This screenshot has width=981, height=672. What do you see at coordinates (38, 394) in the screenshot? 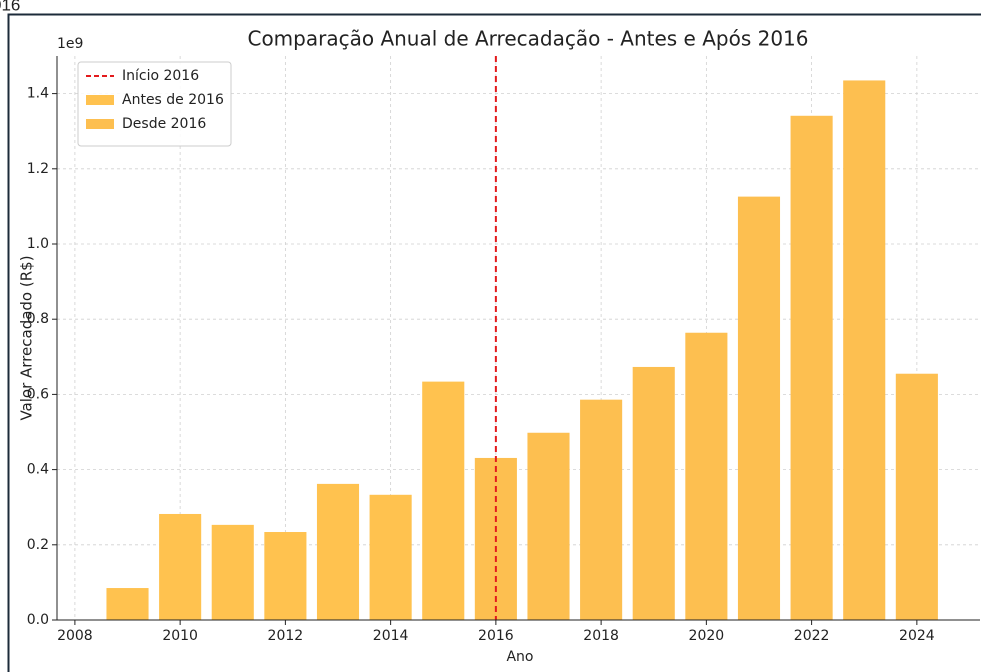
I see `y-tick-label: 0.6` at bounding box center [38, 394].